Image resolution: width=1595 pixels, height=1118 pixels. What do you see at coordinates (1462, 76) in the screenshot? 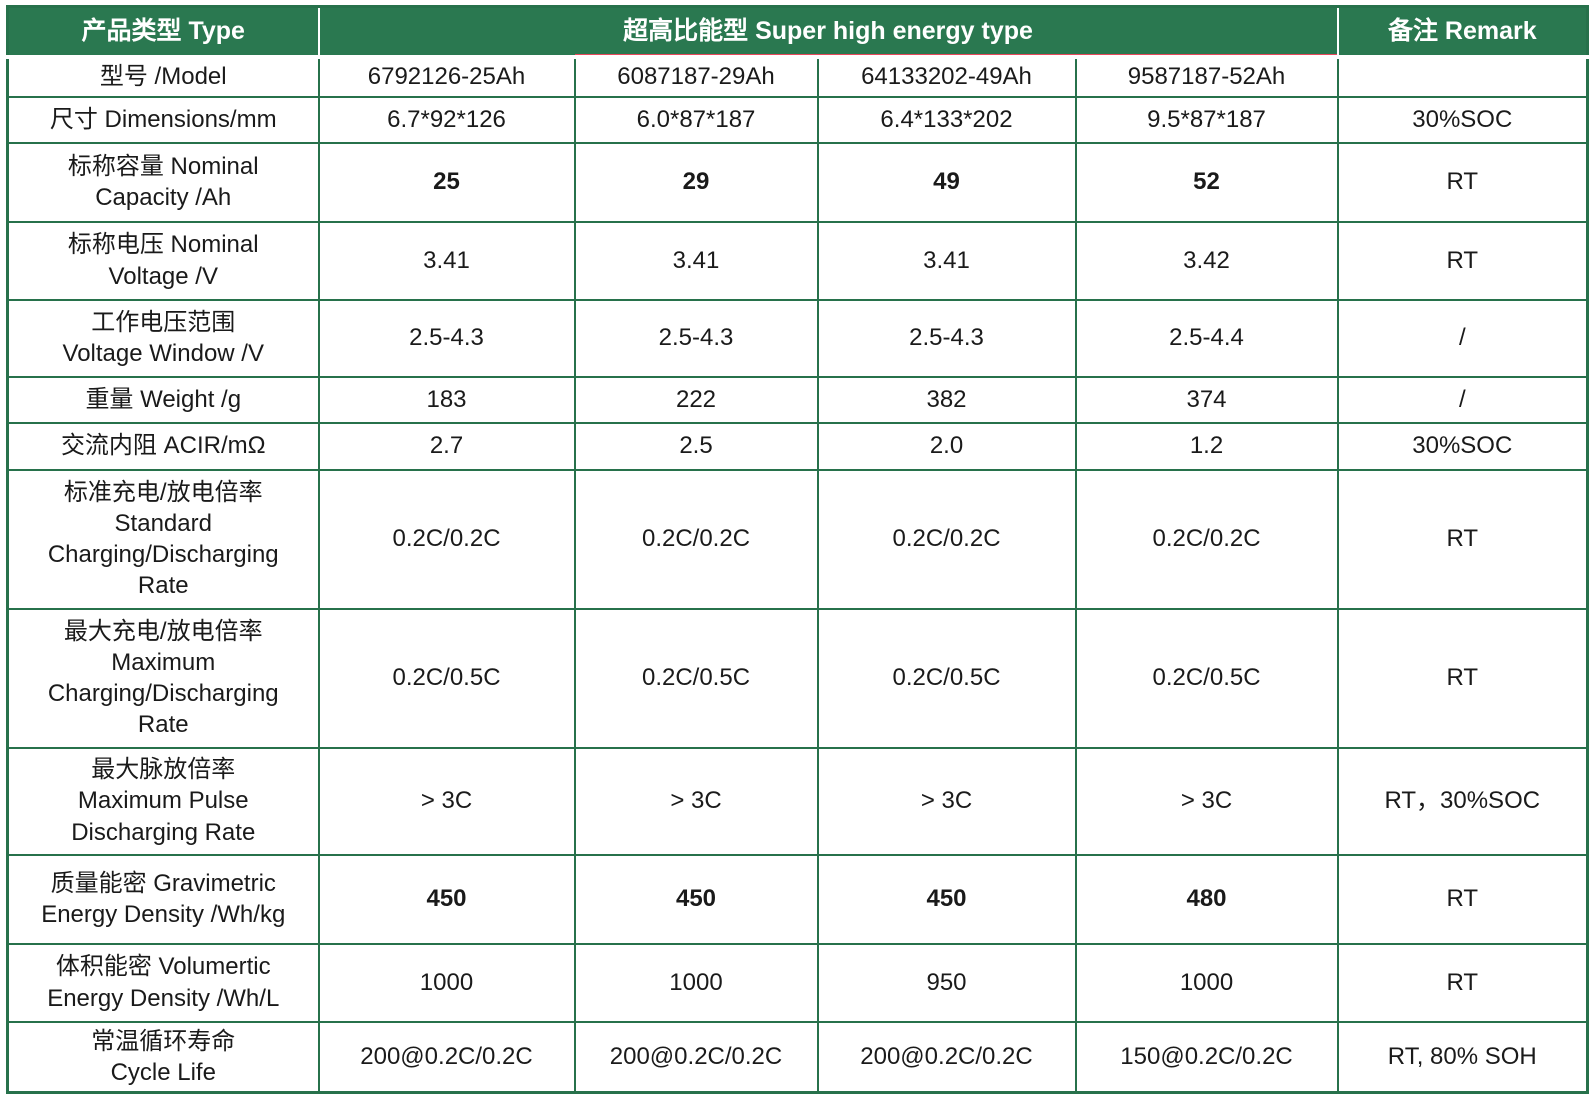
I see `remark-cell` at bounding box center [1462, 76].